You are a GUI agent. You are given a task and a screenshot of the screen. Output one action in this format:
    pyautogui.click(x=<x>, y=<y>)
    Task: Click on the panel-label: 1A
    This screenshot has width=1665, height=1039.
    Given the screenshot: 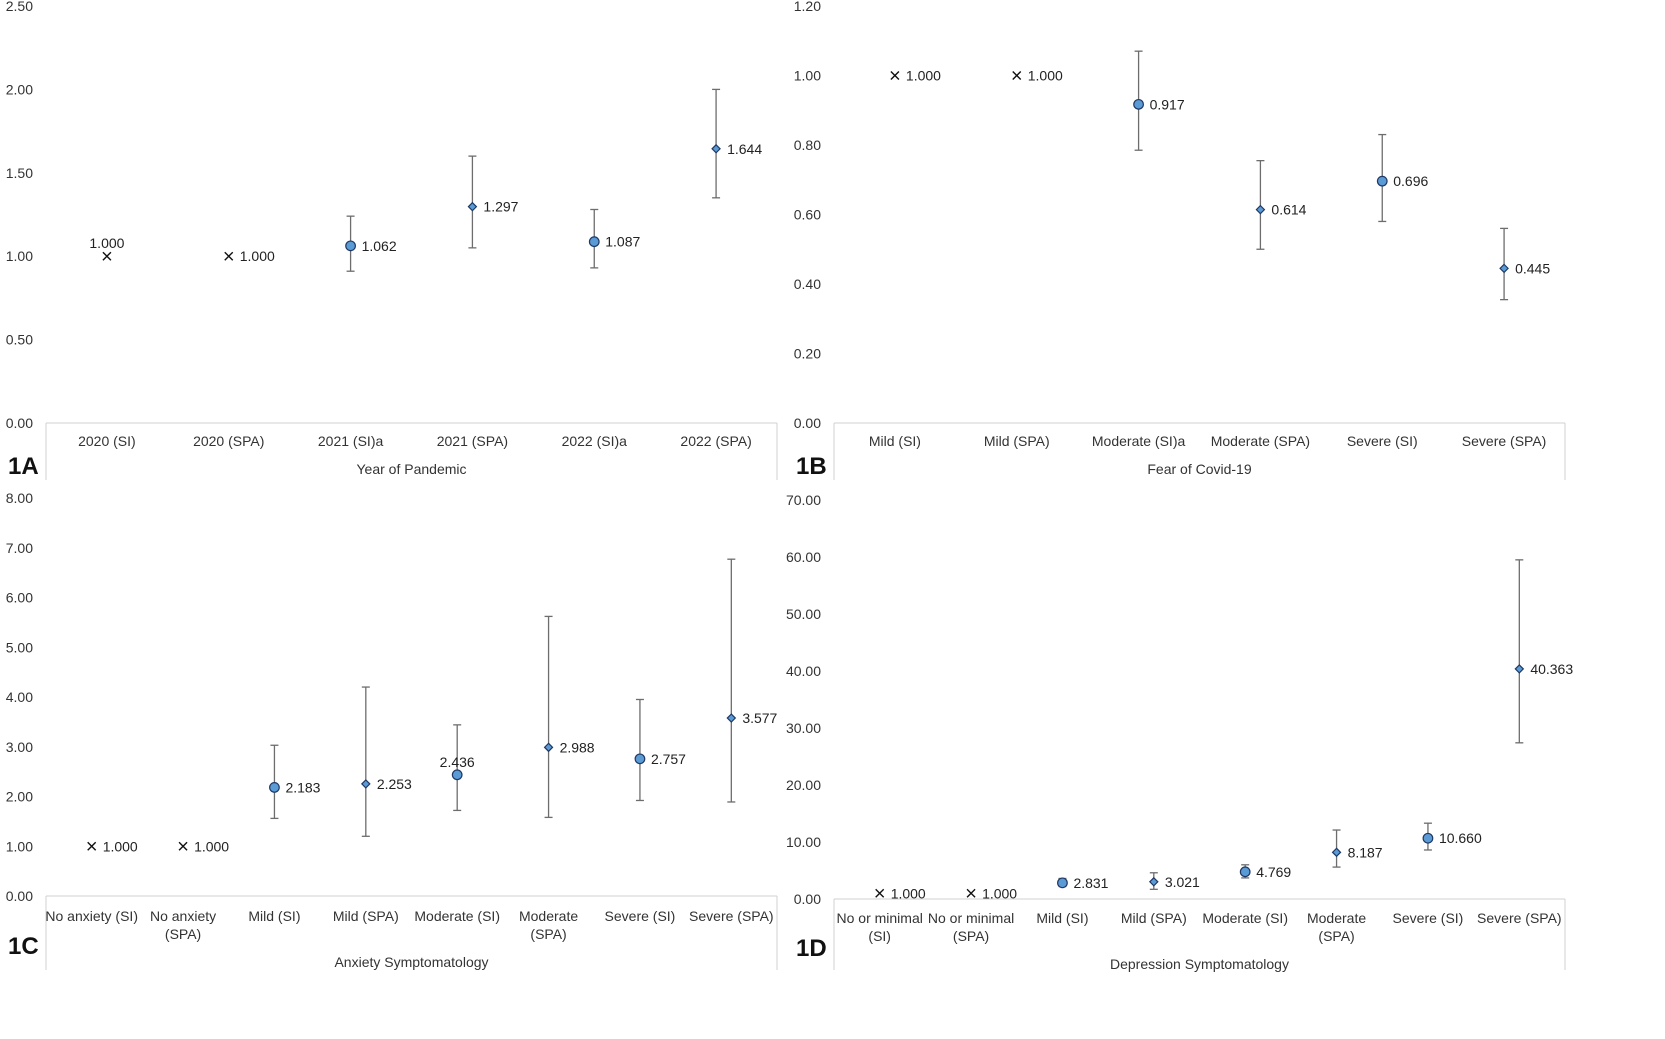 What is the action you would take?
    pyautogui.click(x=23, y=466)
    